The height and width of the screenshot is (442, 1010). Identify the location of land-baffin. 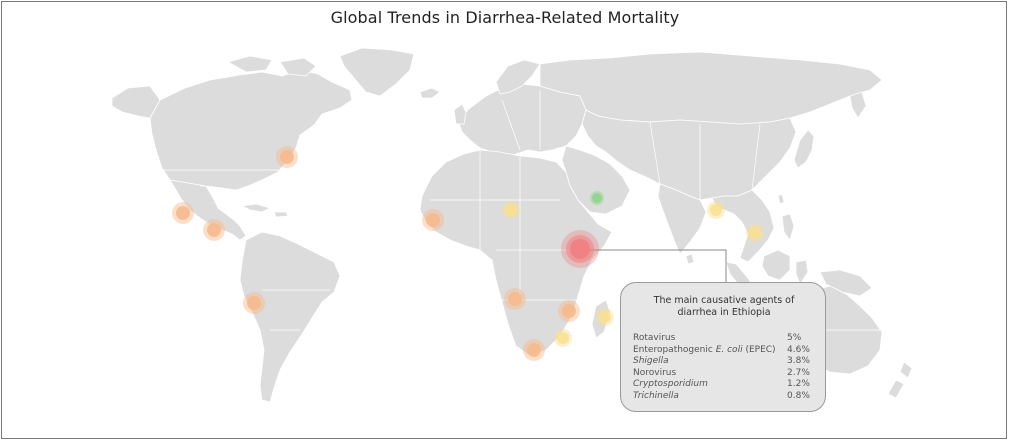
(298, 67).